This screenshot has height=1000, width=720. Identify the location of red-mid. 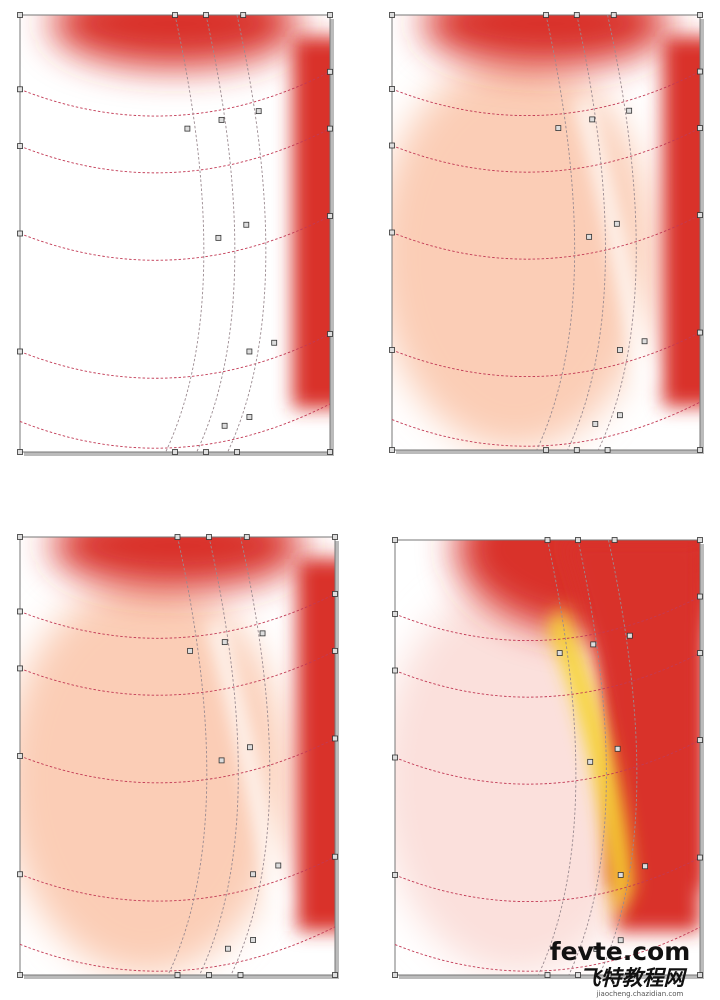
(631, 736).